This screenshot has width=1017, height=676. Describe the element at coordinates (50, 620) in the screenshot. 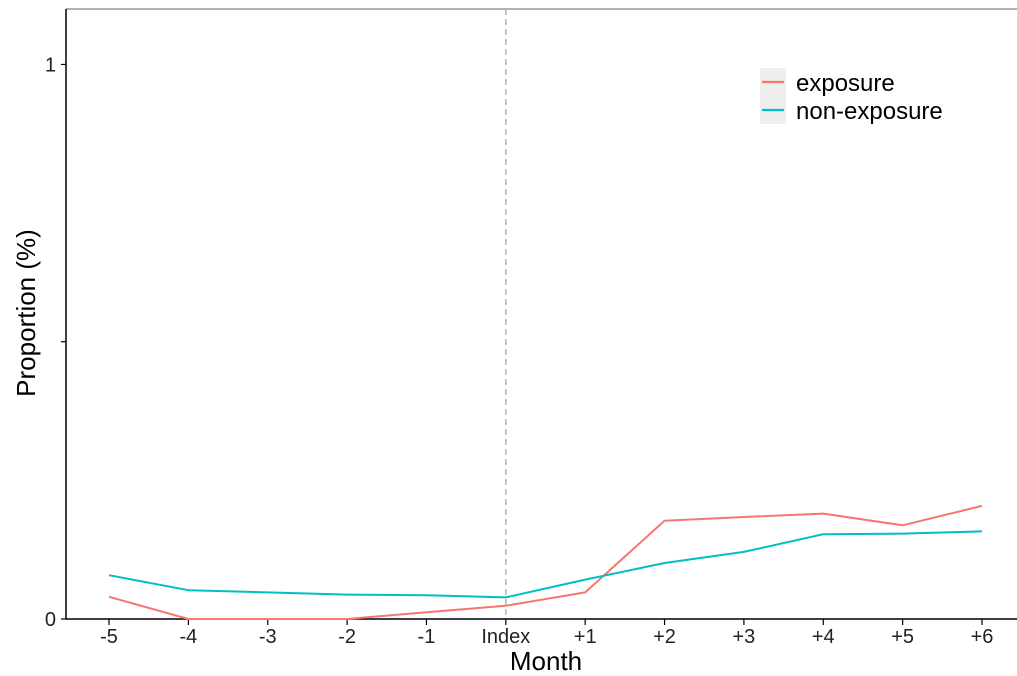

I see `y-tick-label: 0` at that location.